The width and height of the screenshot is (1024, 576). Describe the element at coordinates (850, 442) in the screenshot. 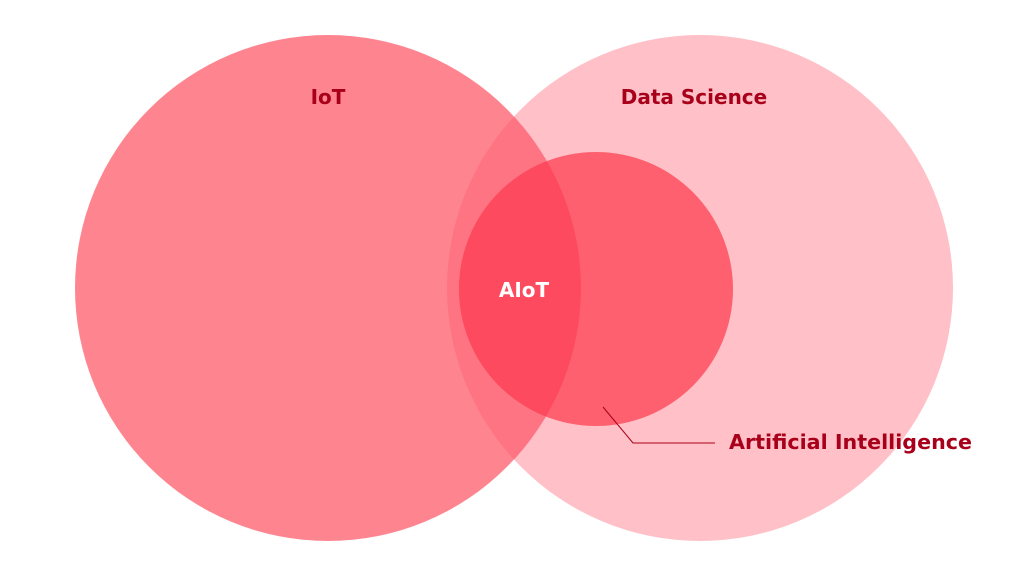

I see `artificial-intelligence-label: Artificial Intelligence` at that location.